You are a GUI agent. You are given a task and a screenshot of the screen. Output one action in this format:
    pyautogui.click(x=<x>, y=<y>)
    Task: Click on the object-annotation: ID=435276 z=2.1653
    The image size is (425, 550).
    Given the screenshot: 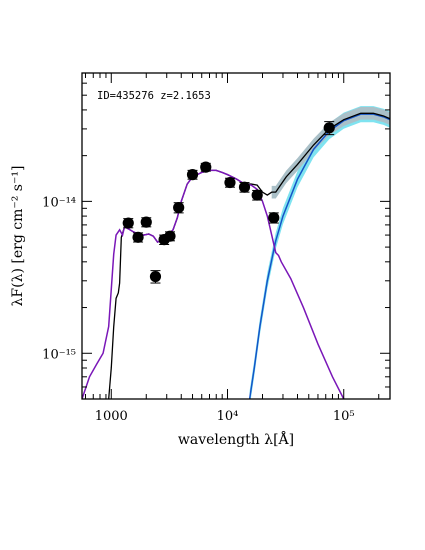 What is the action you would take?
    pyautogui.click(x=154, y=96)
    